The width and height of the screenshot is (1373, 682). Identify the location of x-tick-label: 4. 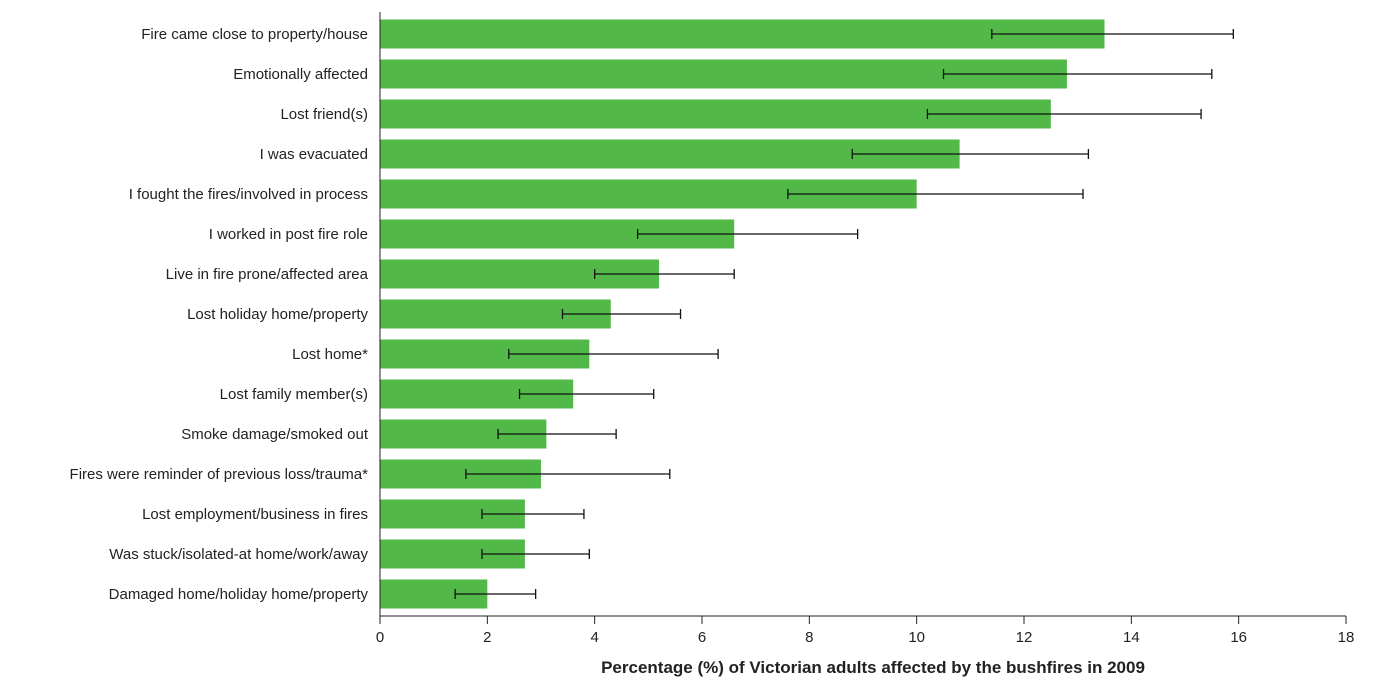
(594, 637).